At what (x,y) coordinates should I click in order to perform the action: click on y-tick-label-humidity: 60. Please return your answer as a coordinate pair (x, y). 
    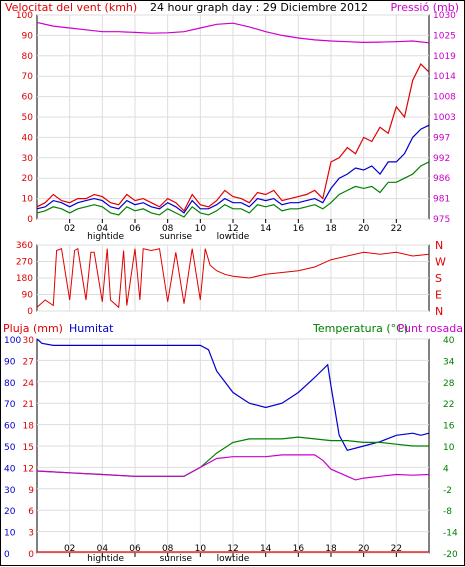
    Looking at the image, I should click on (10, 427).